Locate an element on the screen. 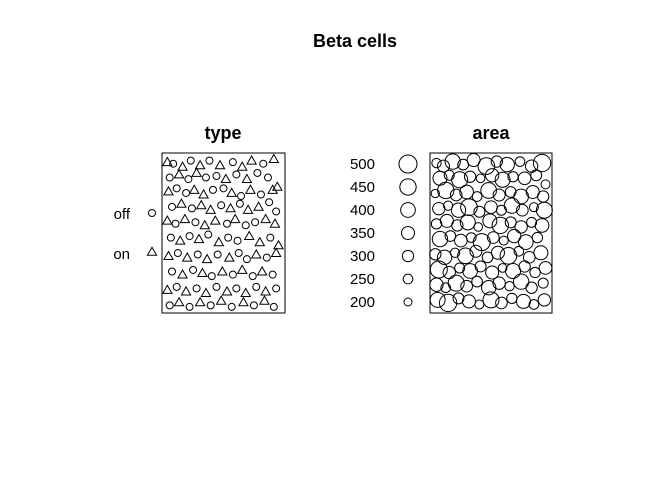 The image size is (672, 480). area-size-legend: 500 450 400 350 300 250 200 is located at coordinates (384, 232).